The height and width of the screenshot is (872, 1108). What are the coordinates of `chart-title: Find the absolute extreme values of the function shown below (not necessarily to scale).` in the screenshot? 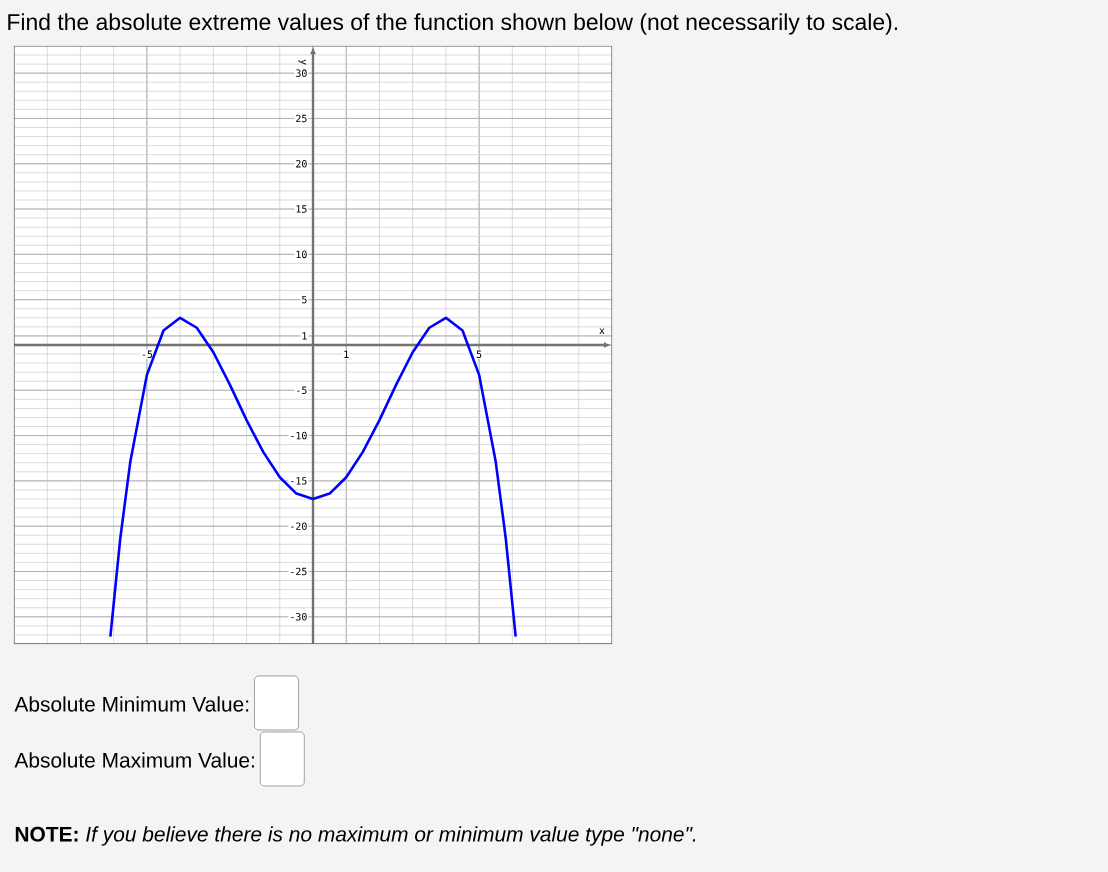 It's located at (453, 24).